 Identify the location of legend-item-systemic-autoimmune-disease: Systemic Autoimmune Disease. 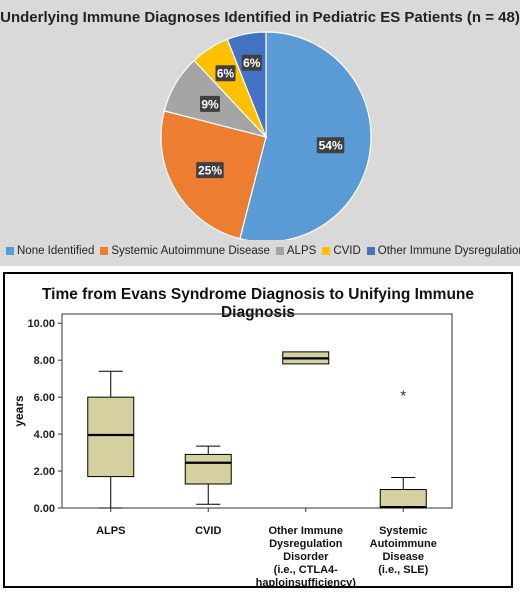
(185, 251).